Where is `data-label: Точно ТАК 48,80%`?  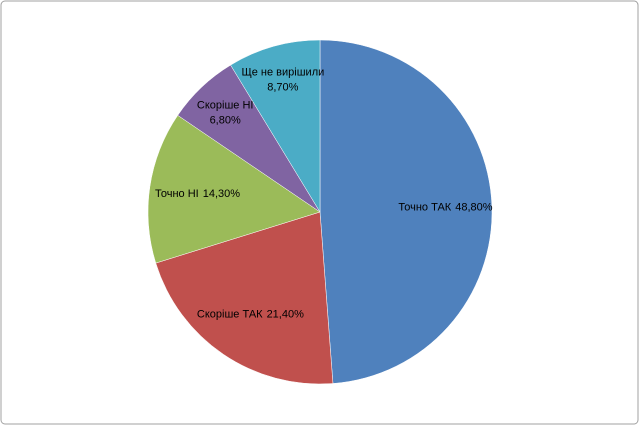 data-label: Точно ТАК 48,80% is located at coordinates (445, 207).